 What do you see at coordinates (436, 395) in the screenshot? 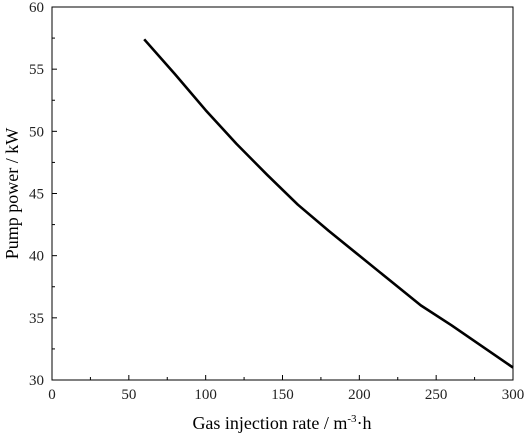
I see `x-tick-label: 250` at bounding box center [436, 395].